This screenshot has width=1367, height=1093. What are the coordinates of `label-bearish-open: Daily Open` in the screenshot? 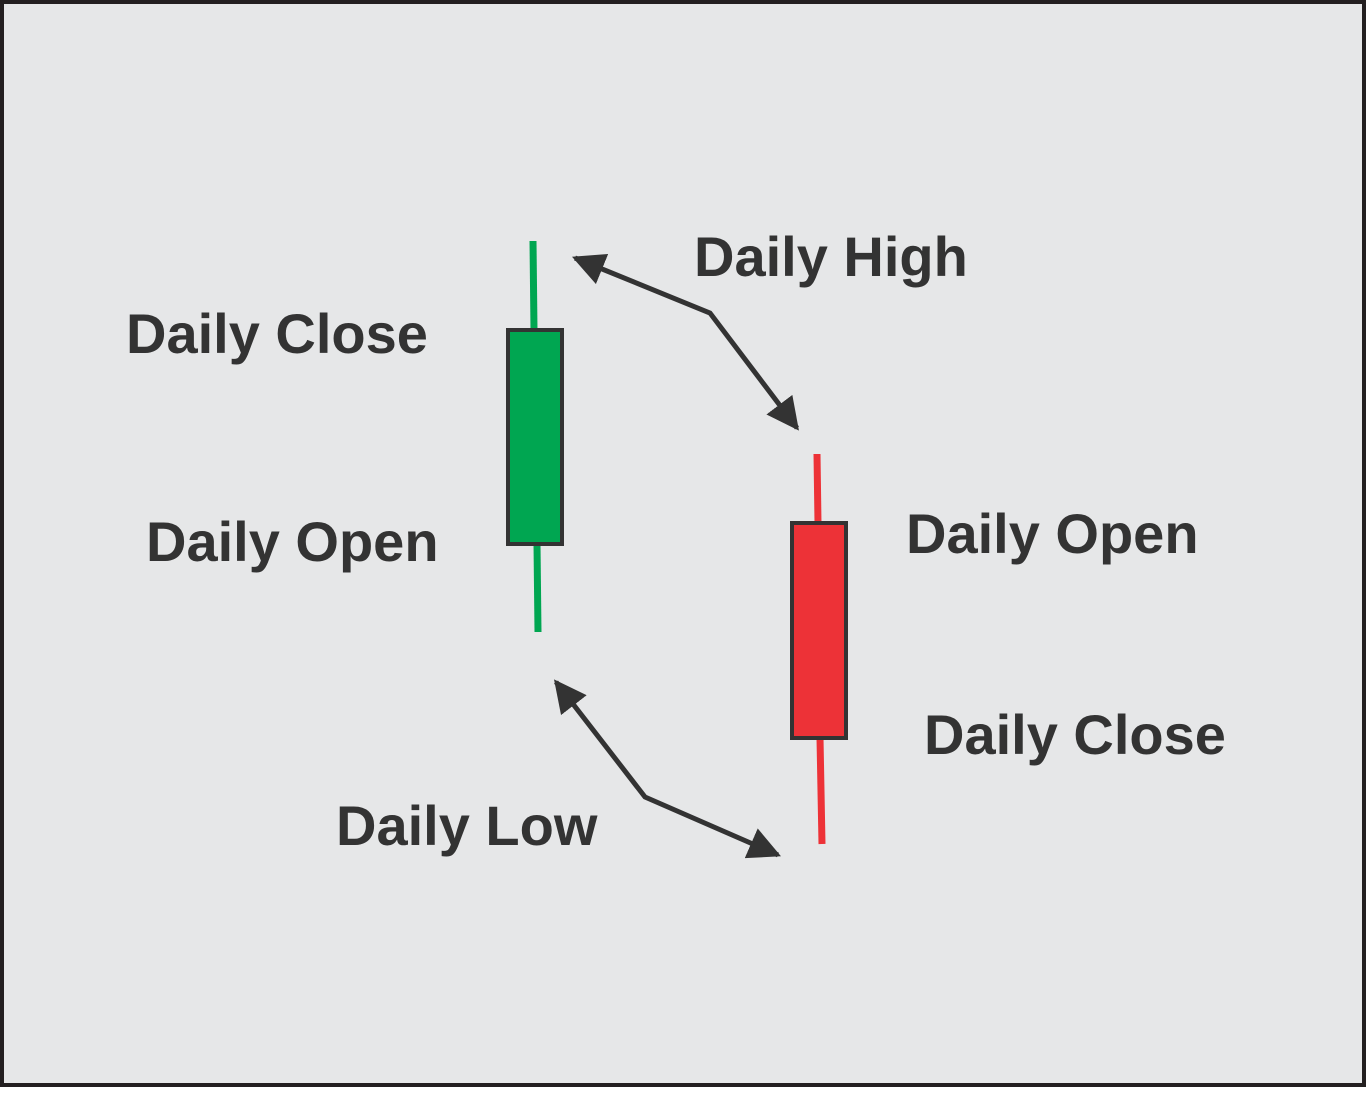 It's located at (1052, 533).